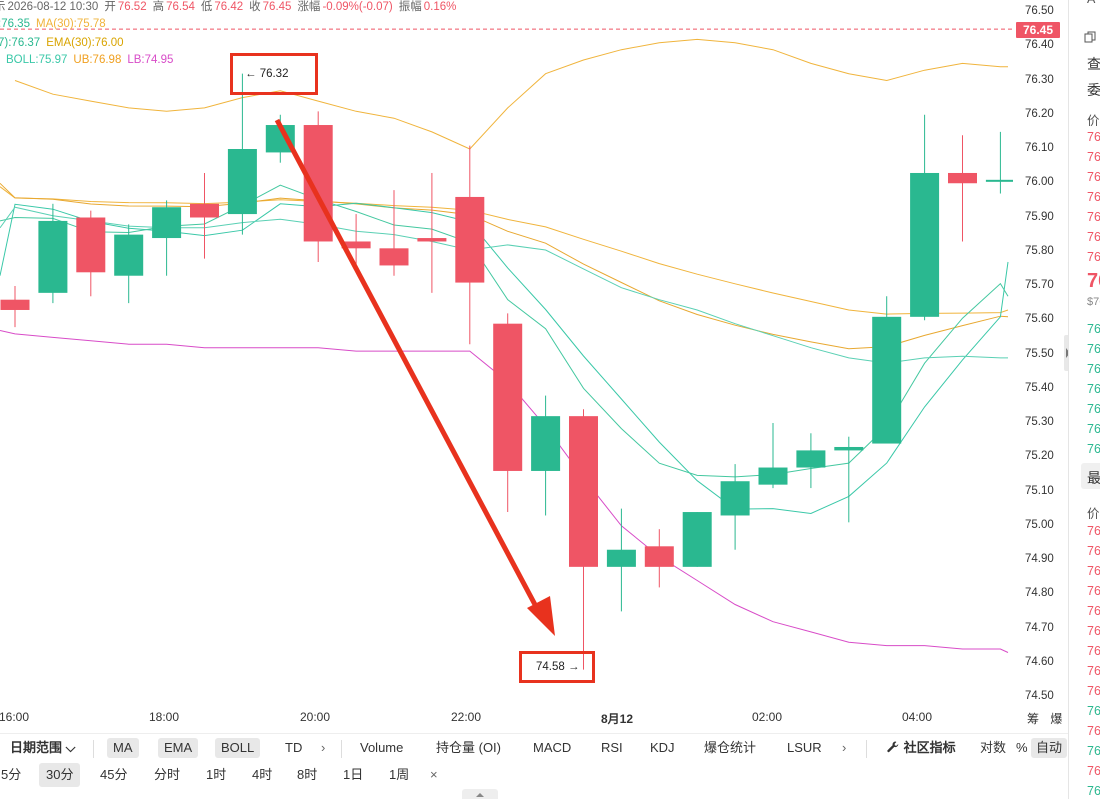 Image resolution: width=1100 pixels, height=799 pixels. I want to click on latest-tab, so click(1090, 476).